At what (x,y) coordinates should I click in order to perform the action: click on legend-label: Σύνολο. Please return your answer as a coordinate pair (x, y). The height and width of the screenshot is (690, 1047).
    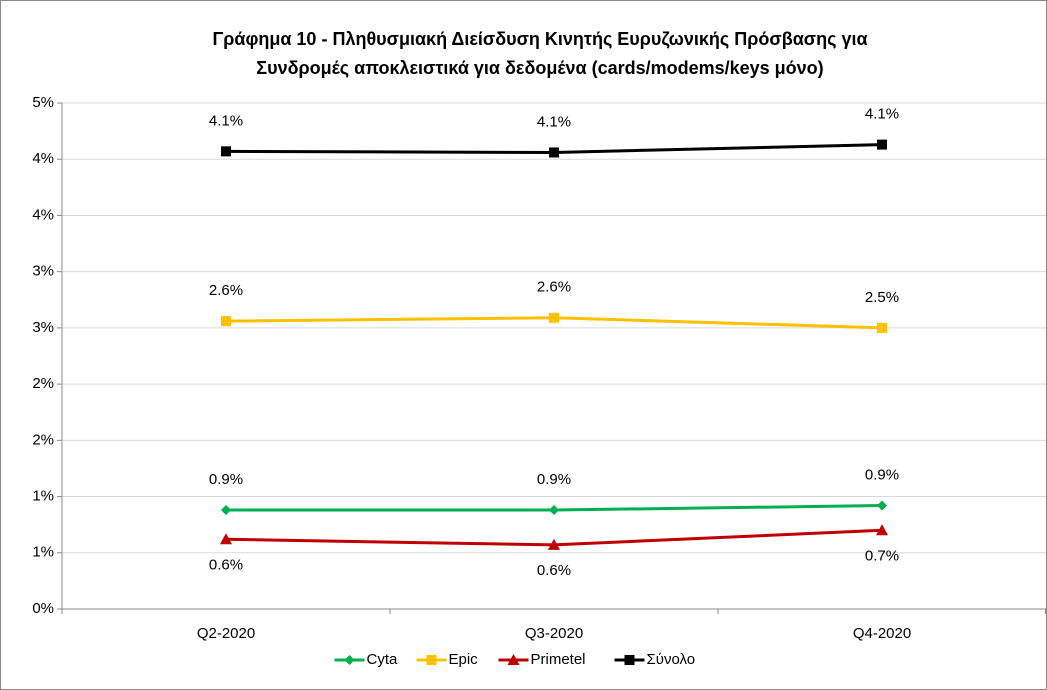
    Looking at the image, I should click on (671, 659).